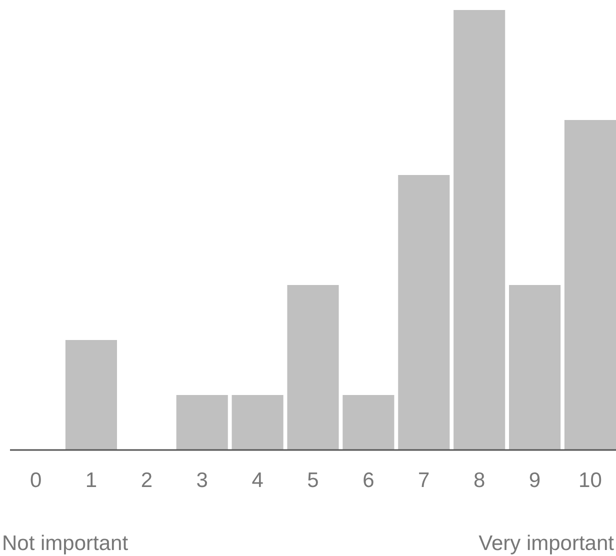 Image resolution: width=616 pixels, height=556 pixels. I want to click on x-tick-label: 3, so click(202, 480).